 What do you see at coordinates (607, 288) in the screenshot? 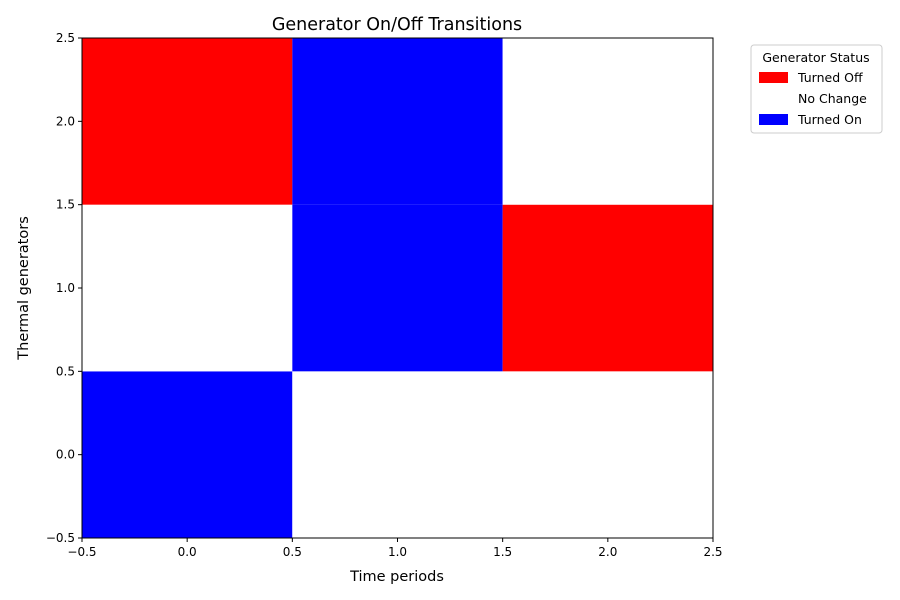
I see `heatmap-cell-g1-t2` at bounding box center [607, 288].